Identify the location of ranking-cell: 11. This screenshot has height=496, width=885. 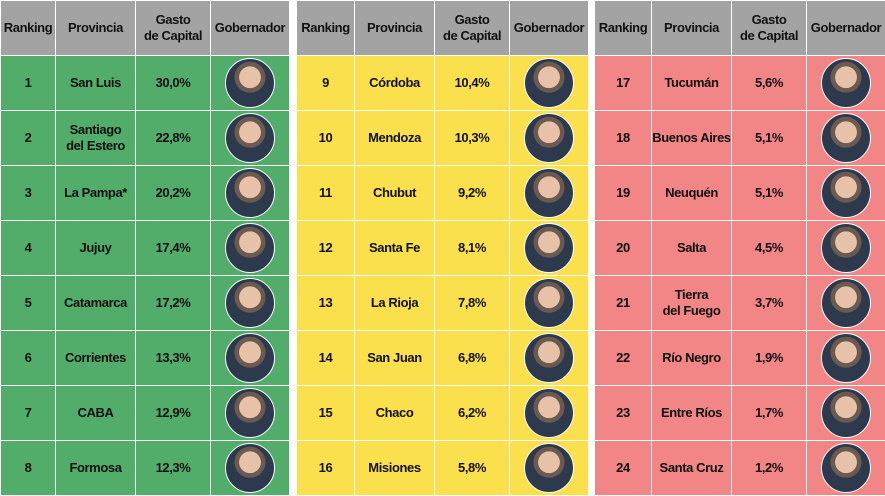
(326, 193).